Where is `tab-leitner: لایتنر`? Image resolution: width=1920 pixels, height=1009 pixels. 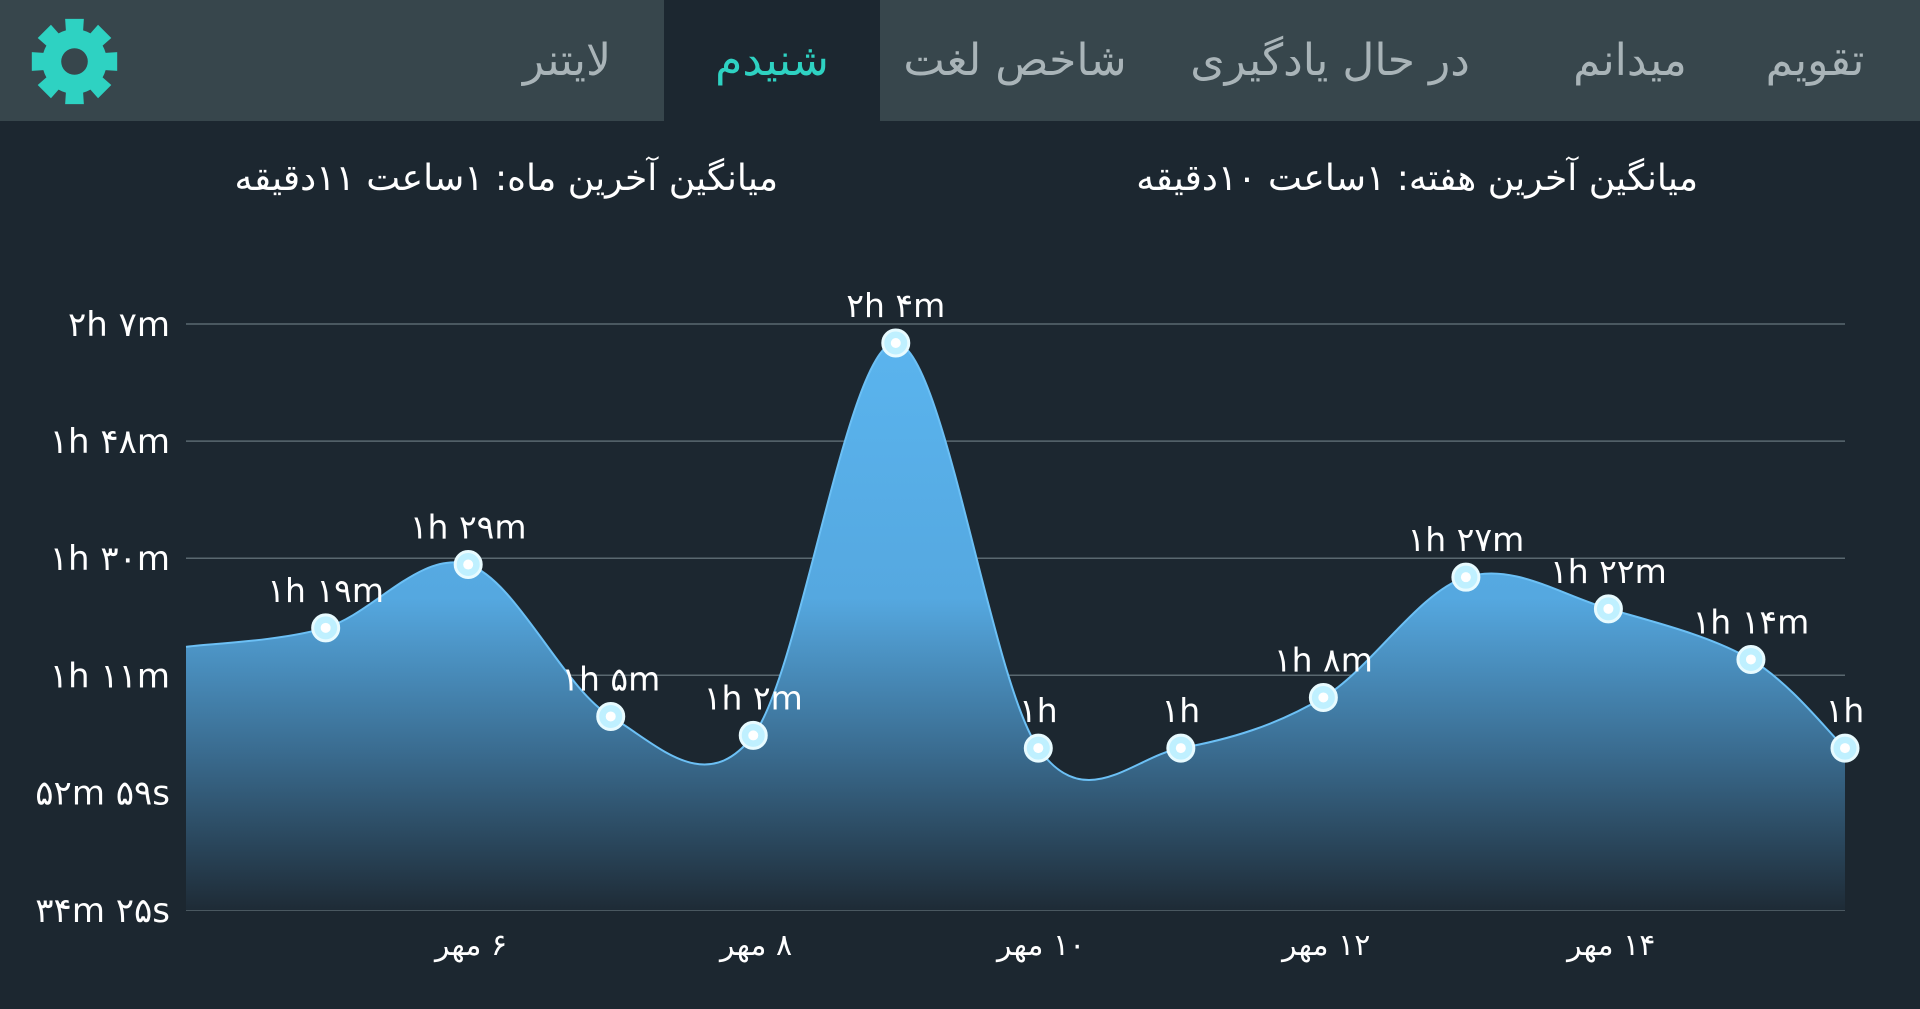 tab-leitner: لایتنر is located at coordinates (567, 60).